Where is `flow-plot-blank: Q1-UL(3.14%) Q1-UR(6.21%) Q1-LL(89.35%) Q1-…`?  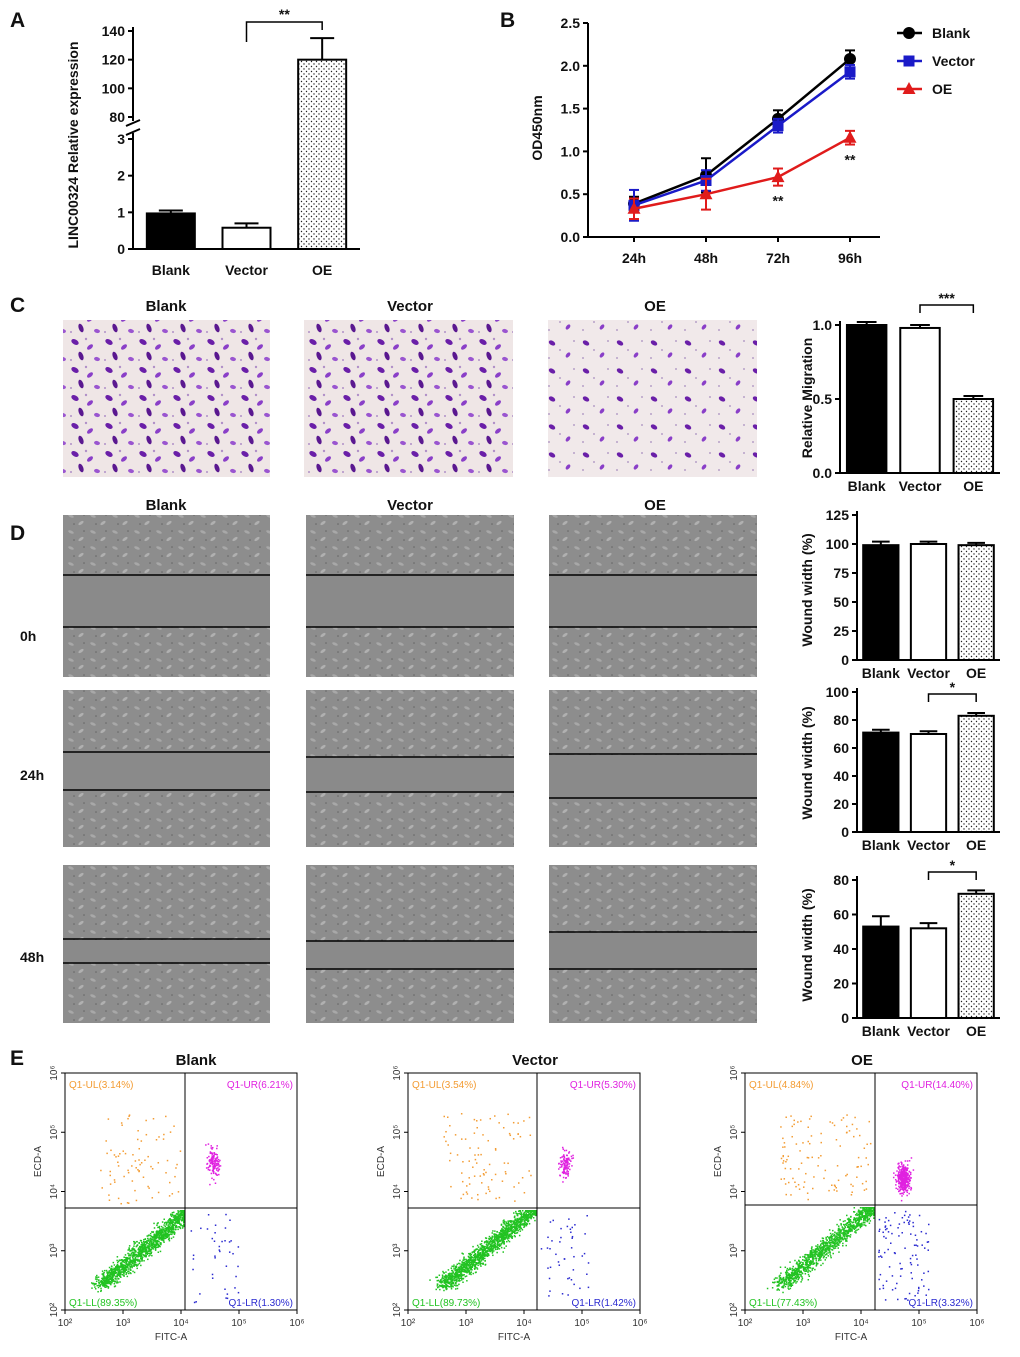
flow-plot-blank: Q1-UL(3.14%) Q1-UR(6.21%) Q1-LL(89.35%) Q1-… is located at coordinates (169, 1204).